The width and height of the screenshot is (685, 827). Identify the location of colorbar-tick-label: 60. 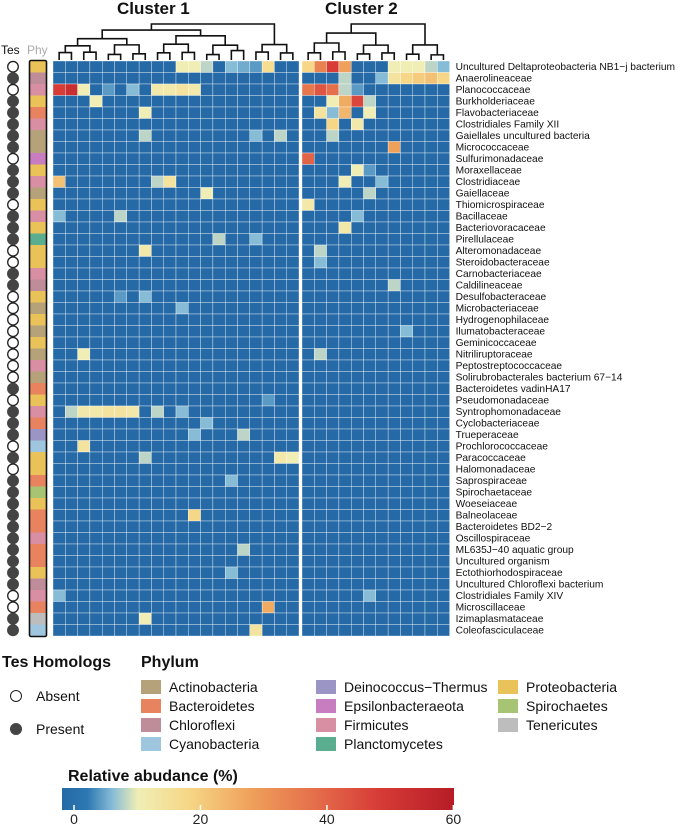
(454, 819).